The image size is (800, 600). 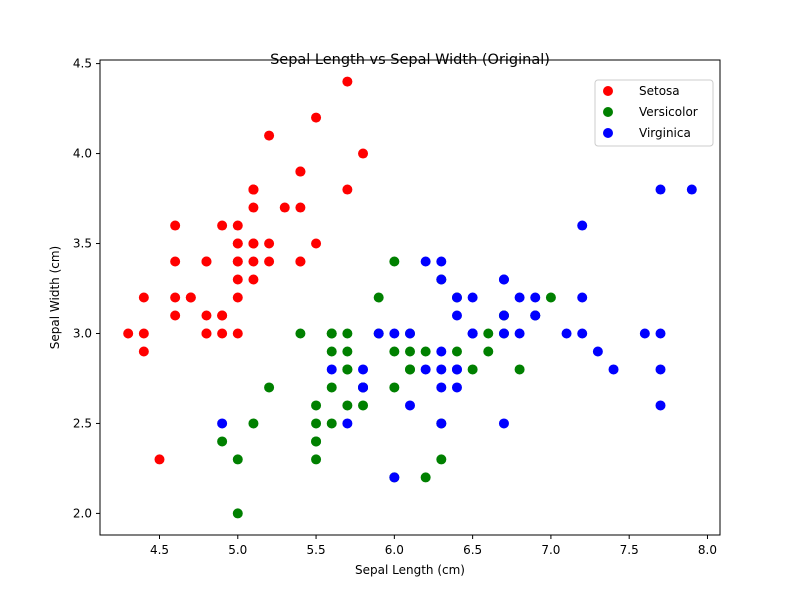 What do you see at coordinates (82, 154) in the screenshot?
I see `y-tick-label: 4.0` at bounding box center [82, 154].